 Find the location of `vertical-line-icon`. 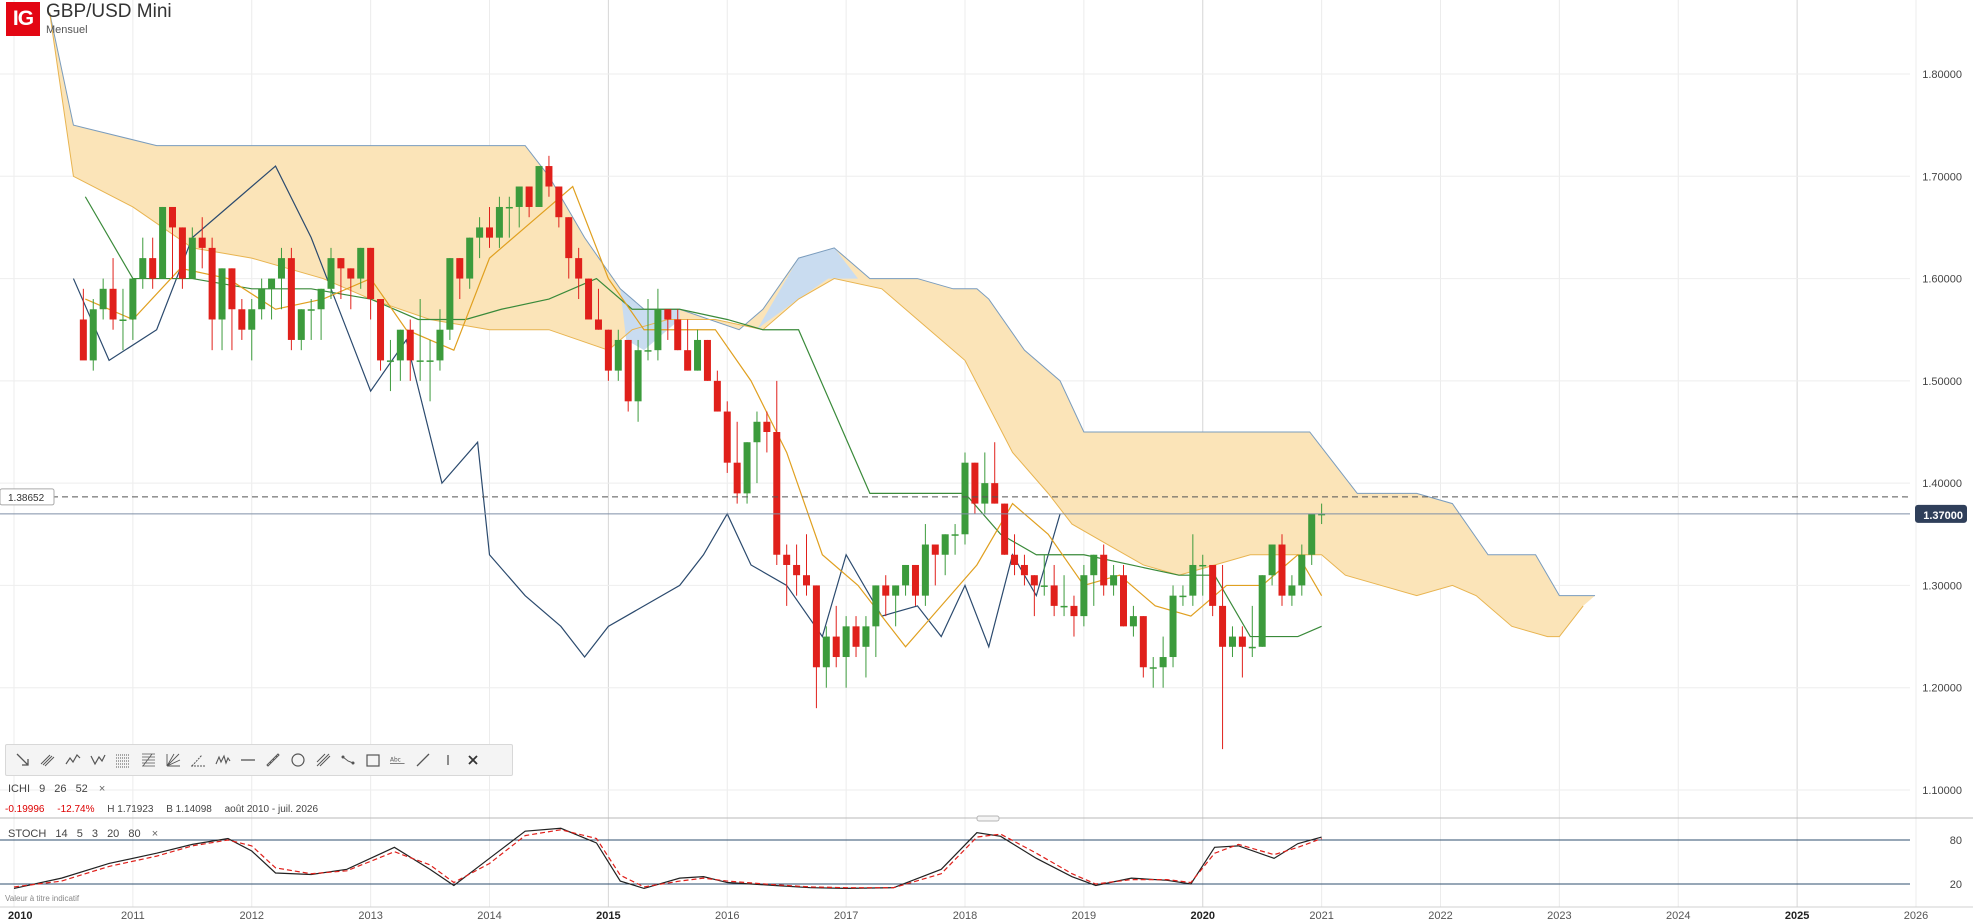

vertical-line-icon is located at coordinates (447, 760).